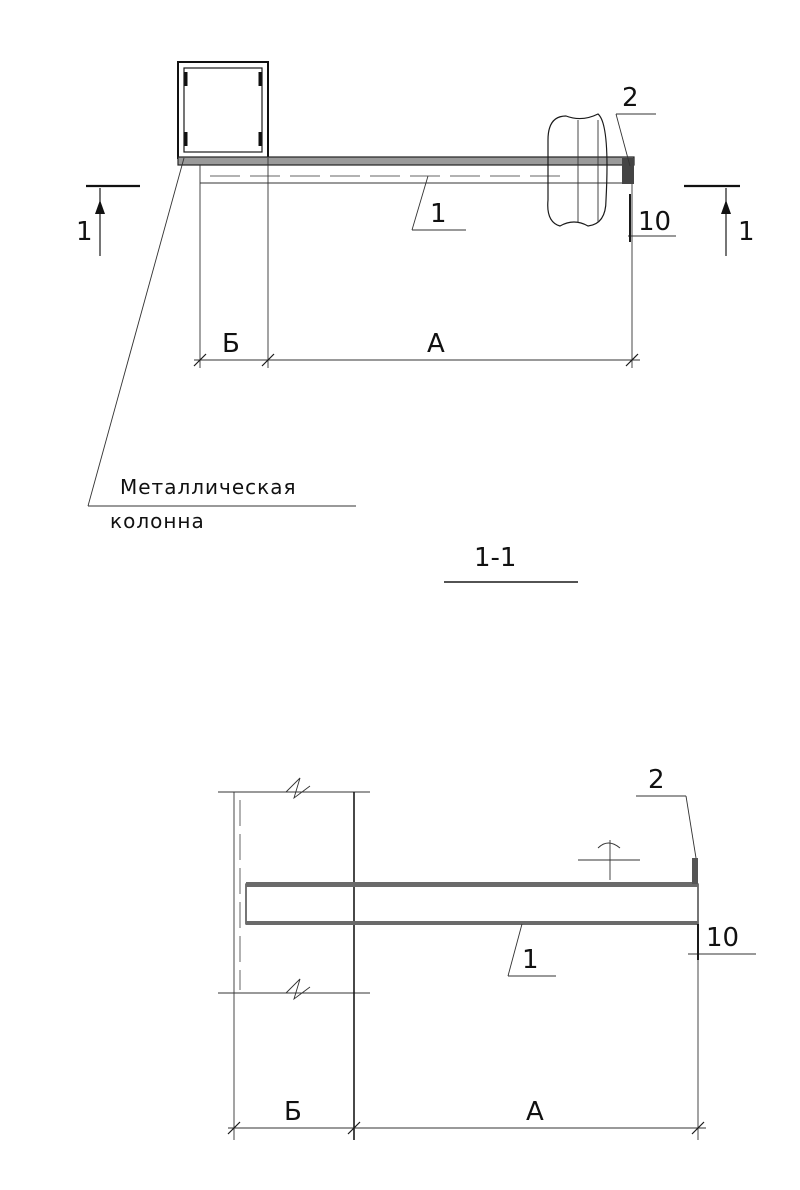  I want to click on metal-column, so click(223, 110).